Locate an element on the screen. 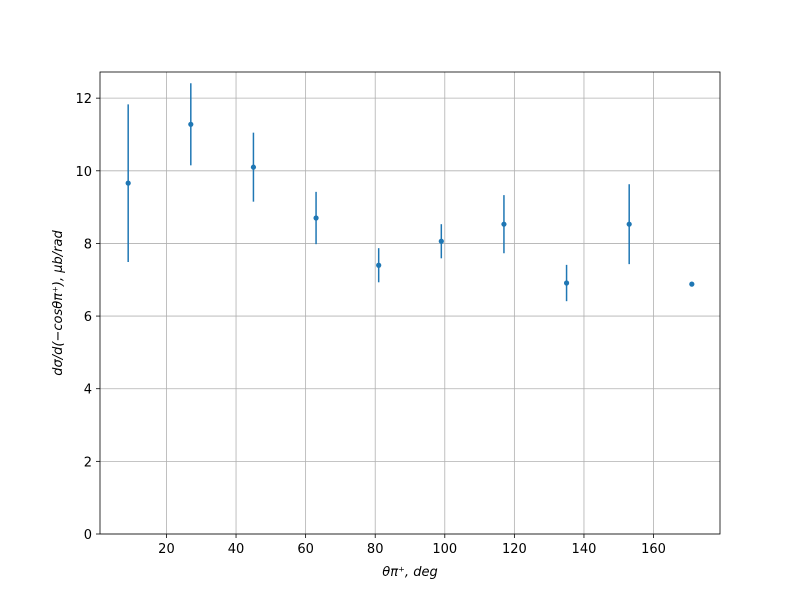 This screenshot has width=800, height=600. x-tick-label: 60 is located at coordinates (305, 549).